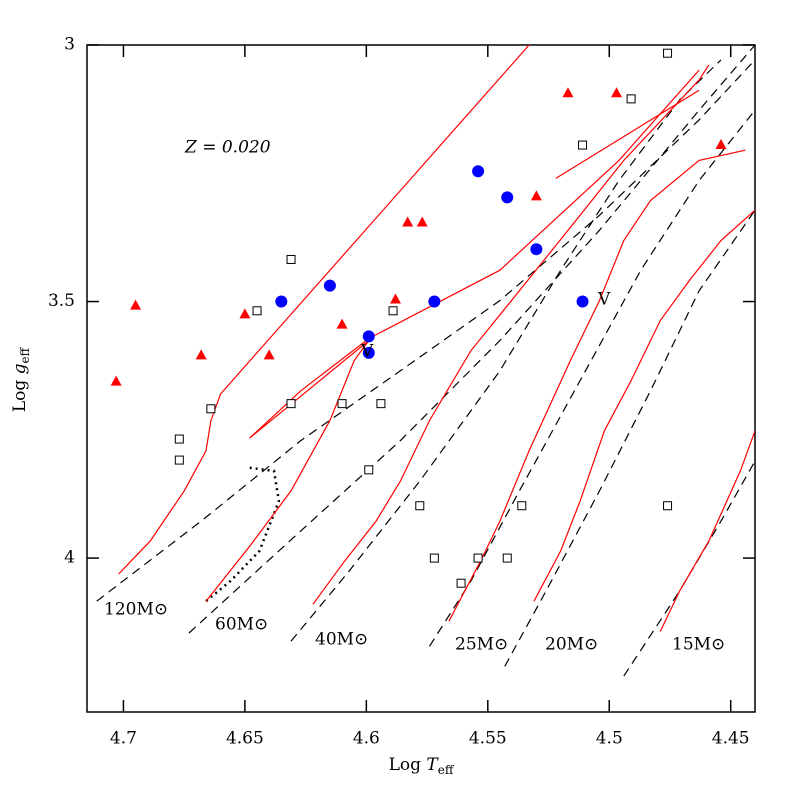  Describe the element at coordinates (731, 739) in the screenshot. I see `x-tick-label: 4.45` at that location.